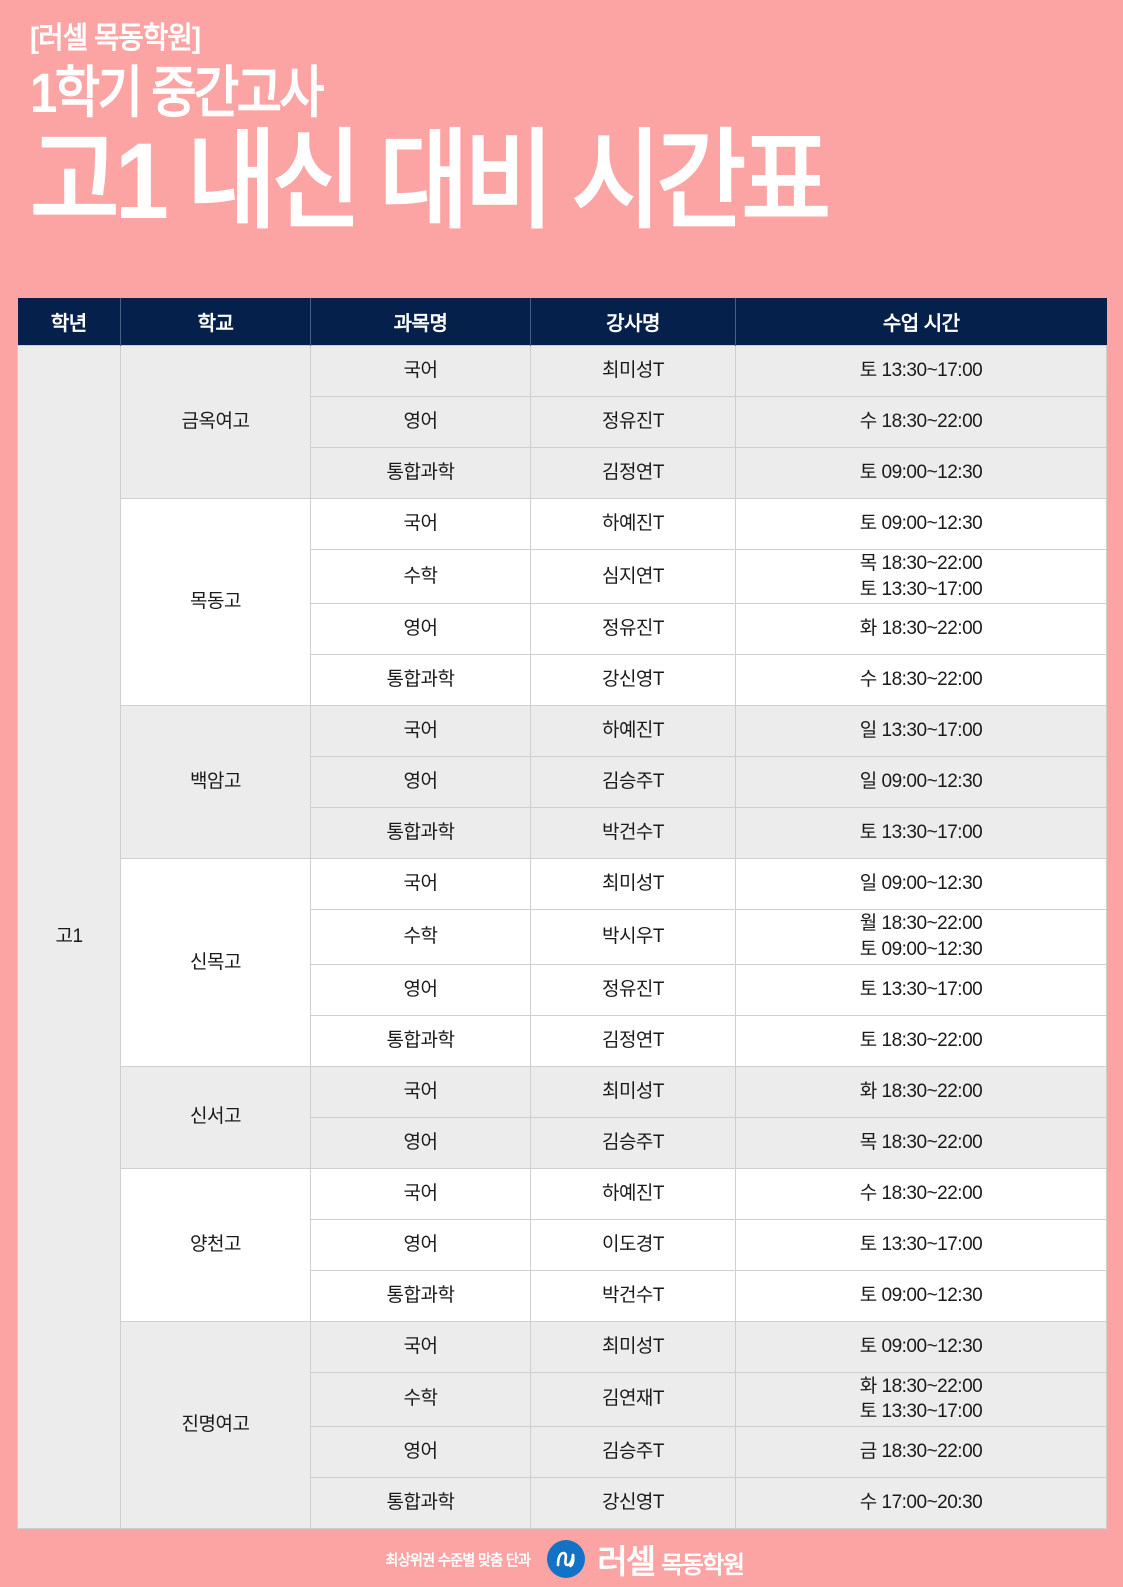 Image resolution: width=1123 pixels, height=1587 pixels. I want to click on table-row: 진명여고 국어 최미성T 토 09:00~12:30, so click(562, 1424).